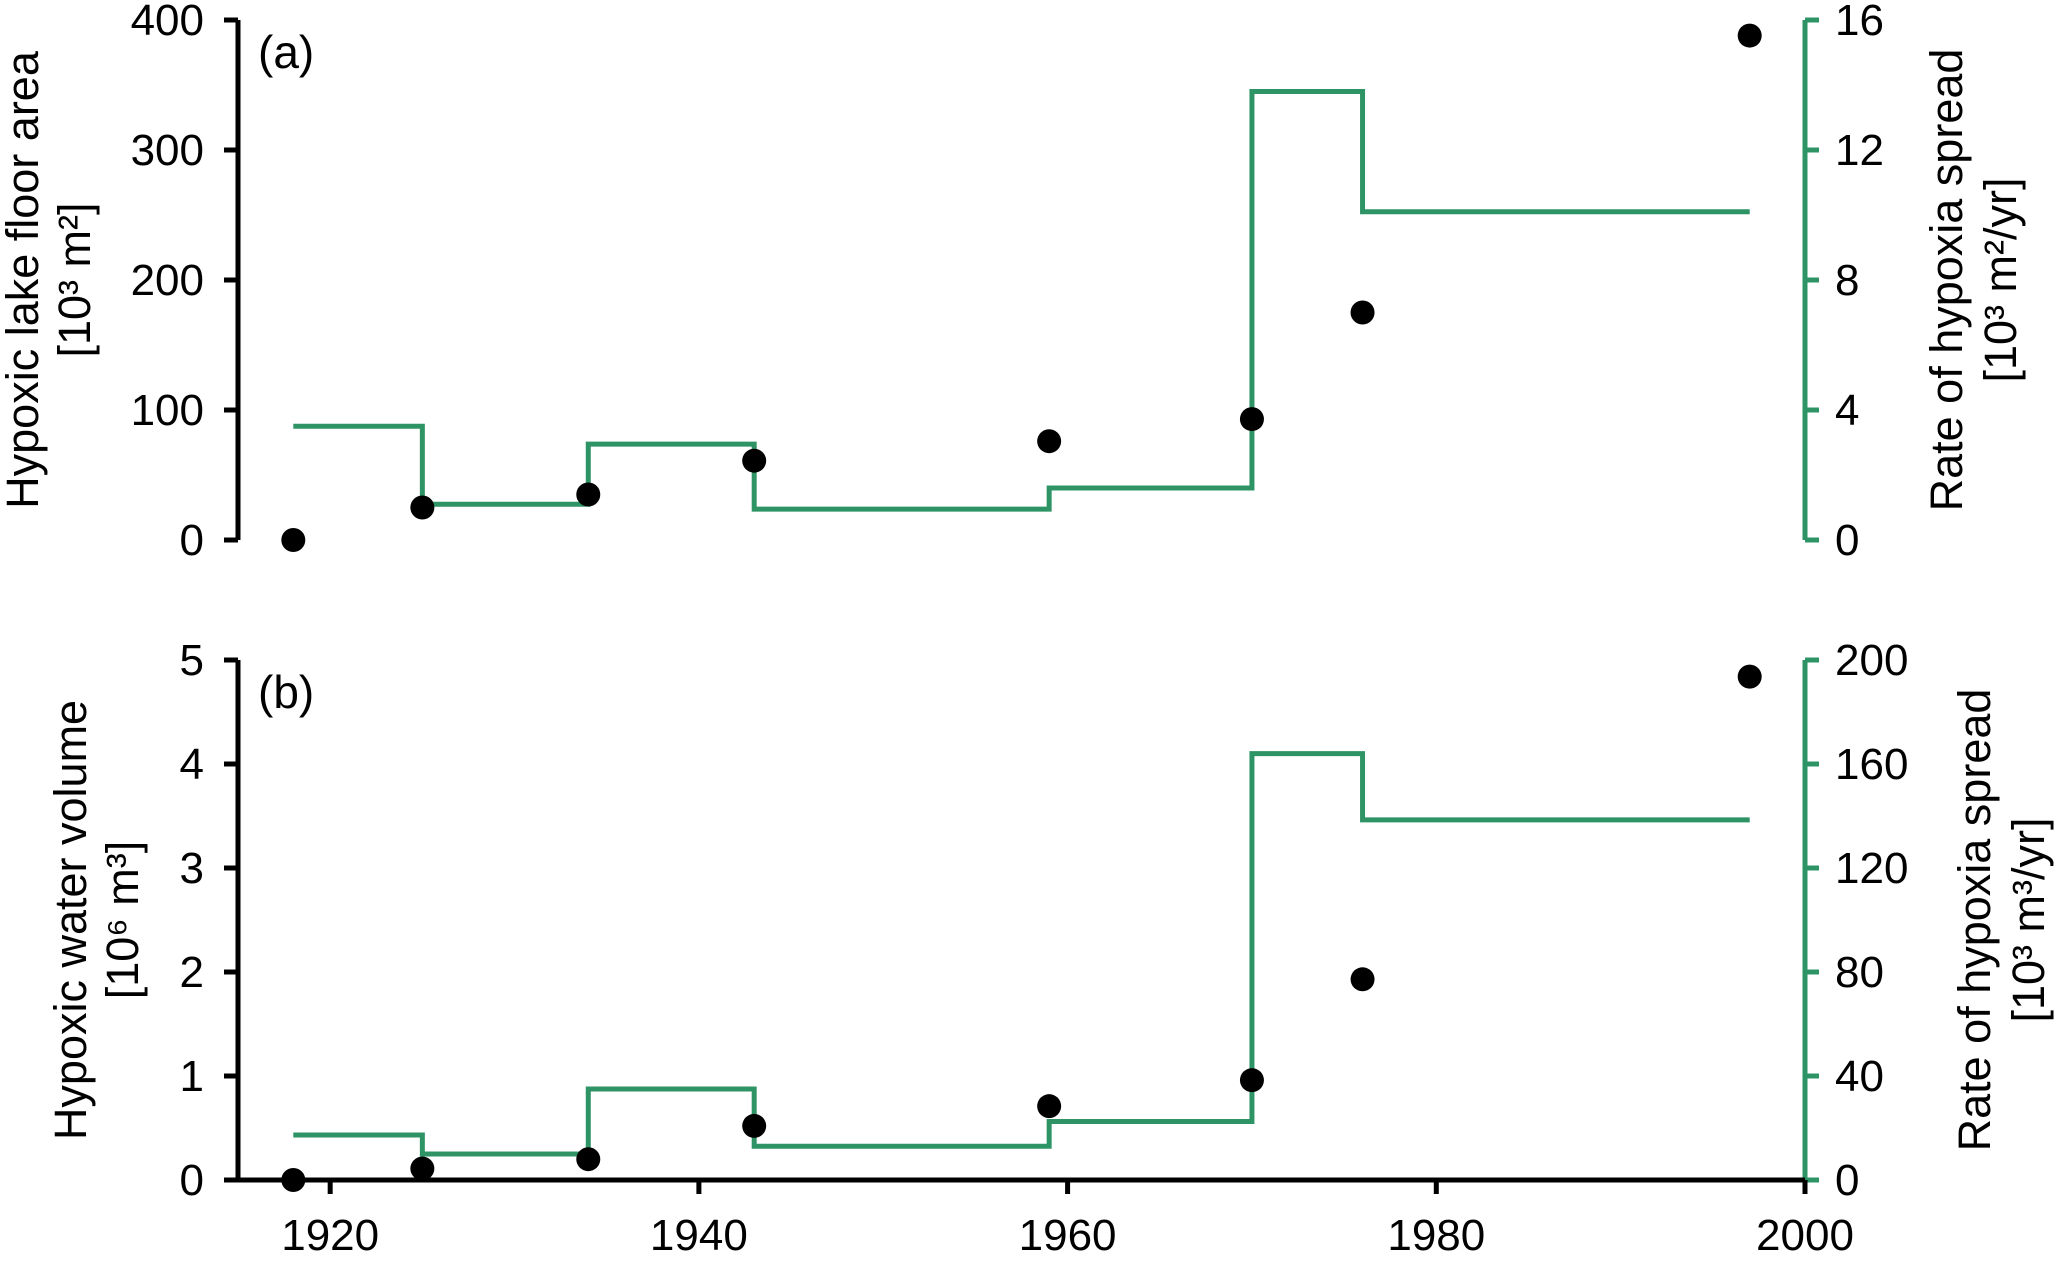  I want to click on left-y-tick-label: 5, so click(192, 660).